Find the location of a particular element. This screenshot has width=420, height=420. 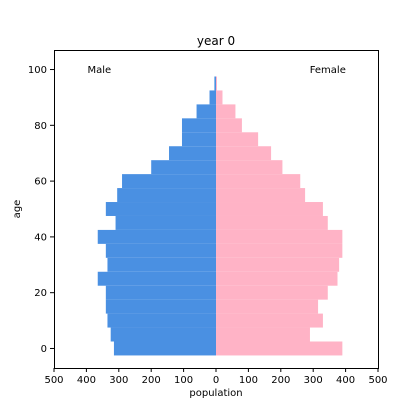

y-tick-label: 80 is located at coordinates (40, 126).